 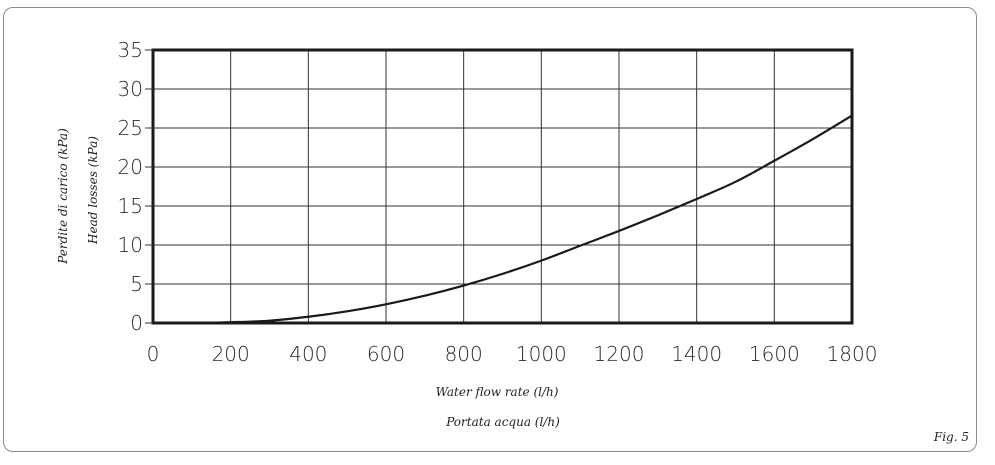 I want to click on y-axis-label-group: Perdite di carico (kPa), so click(x=63, y=196).